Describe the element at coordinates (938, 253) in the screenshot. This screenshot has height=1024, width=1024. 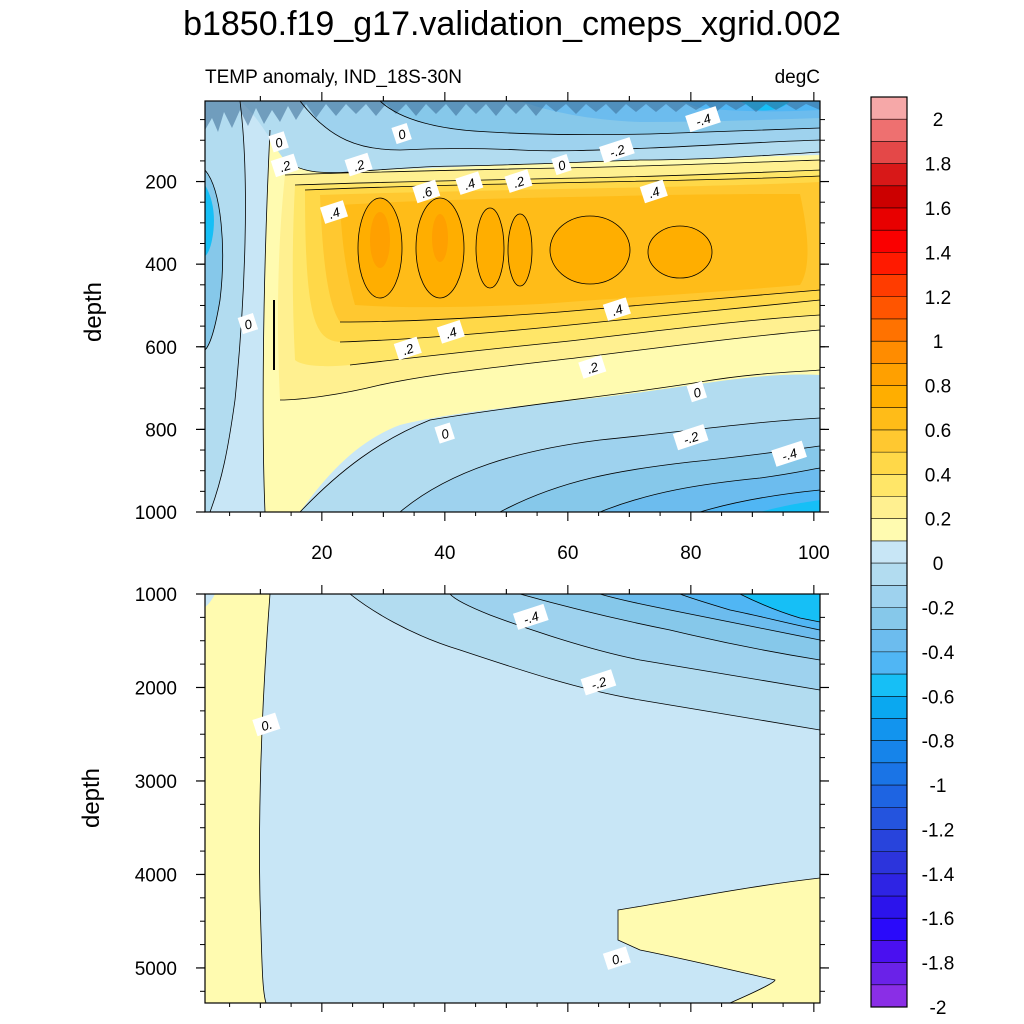
I see `colorbar-label: 1.4` at that location.